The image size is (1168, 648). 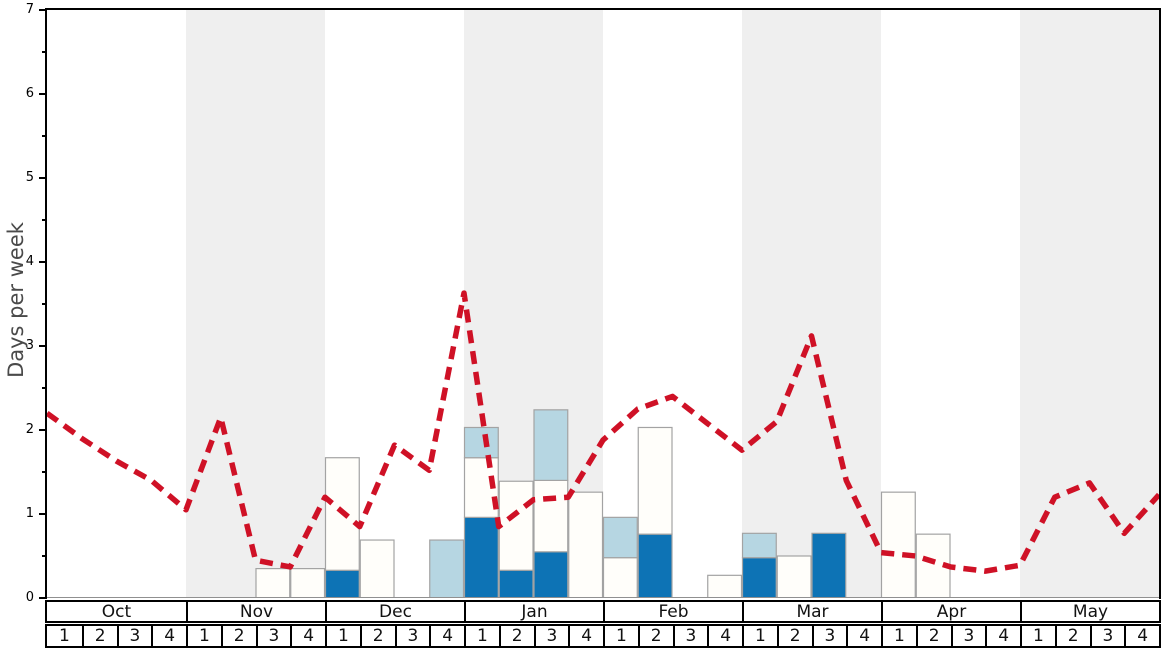 What do you see at coordinates (307, 636) in the screenshot?
I see `week-cell-nov-4: 4` at bounding box center [307, 636].